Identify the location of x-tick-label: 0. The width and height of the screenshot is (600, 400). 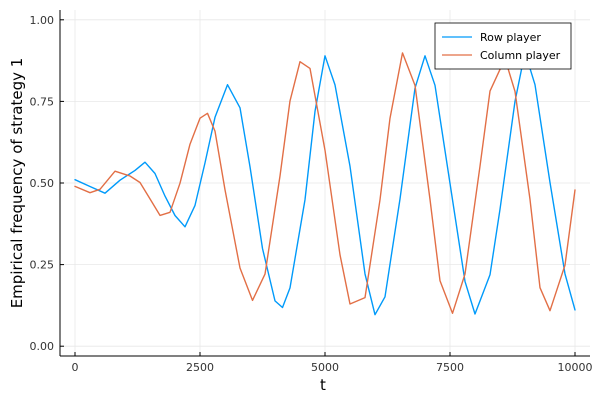
(75, 367).